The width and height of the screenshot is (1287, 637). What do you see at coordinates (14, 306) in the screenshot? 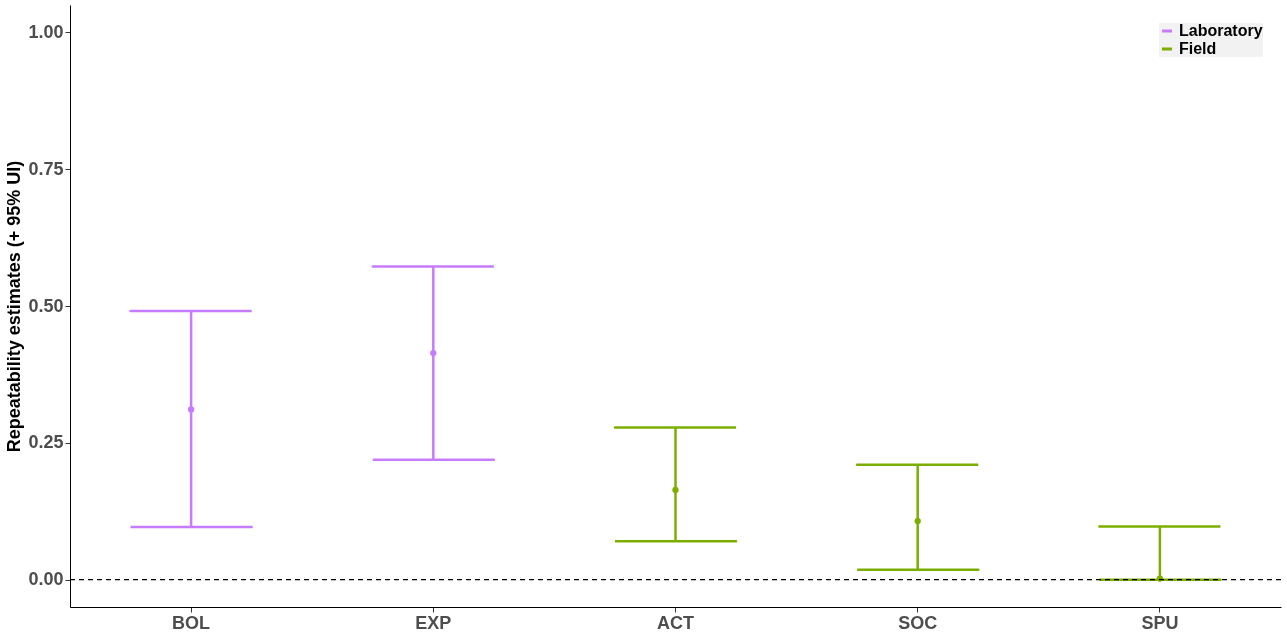
I see `y-axis-title: Repeatability estimates (+ 95% UI)` at bounding box center [14, 306].